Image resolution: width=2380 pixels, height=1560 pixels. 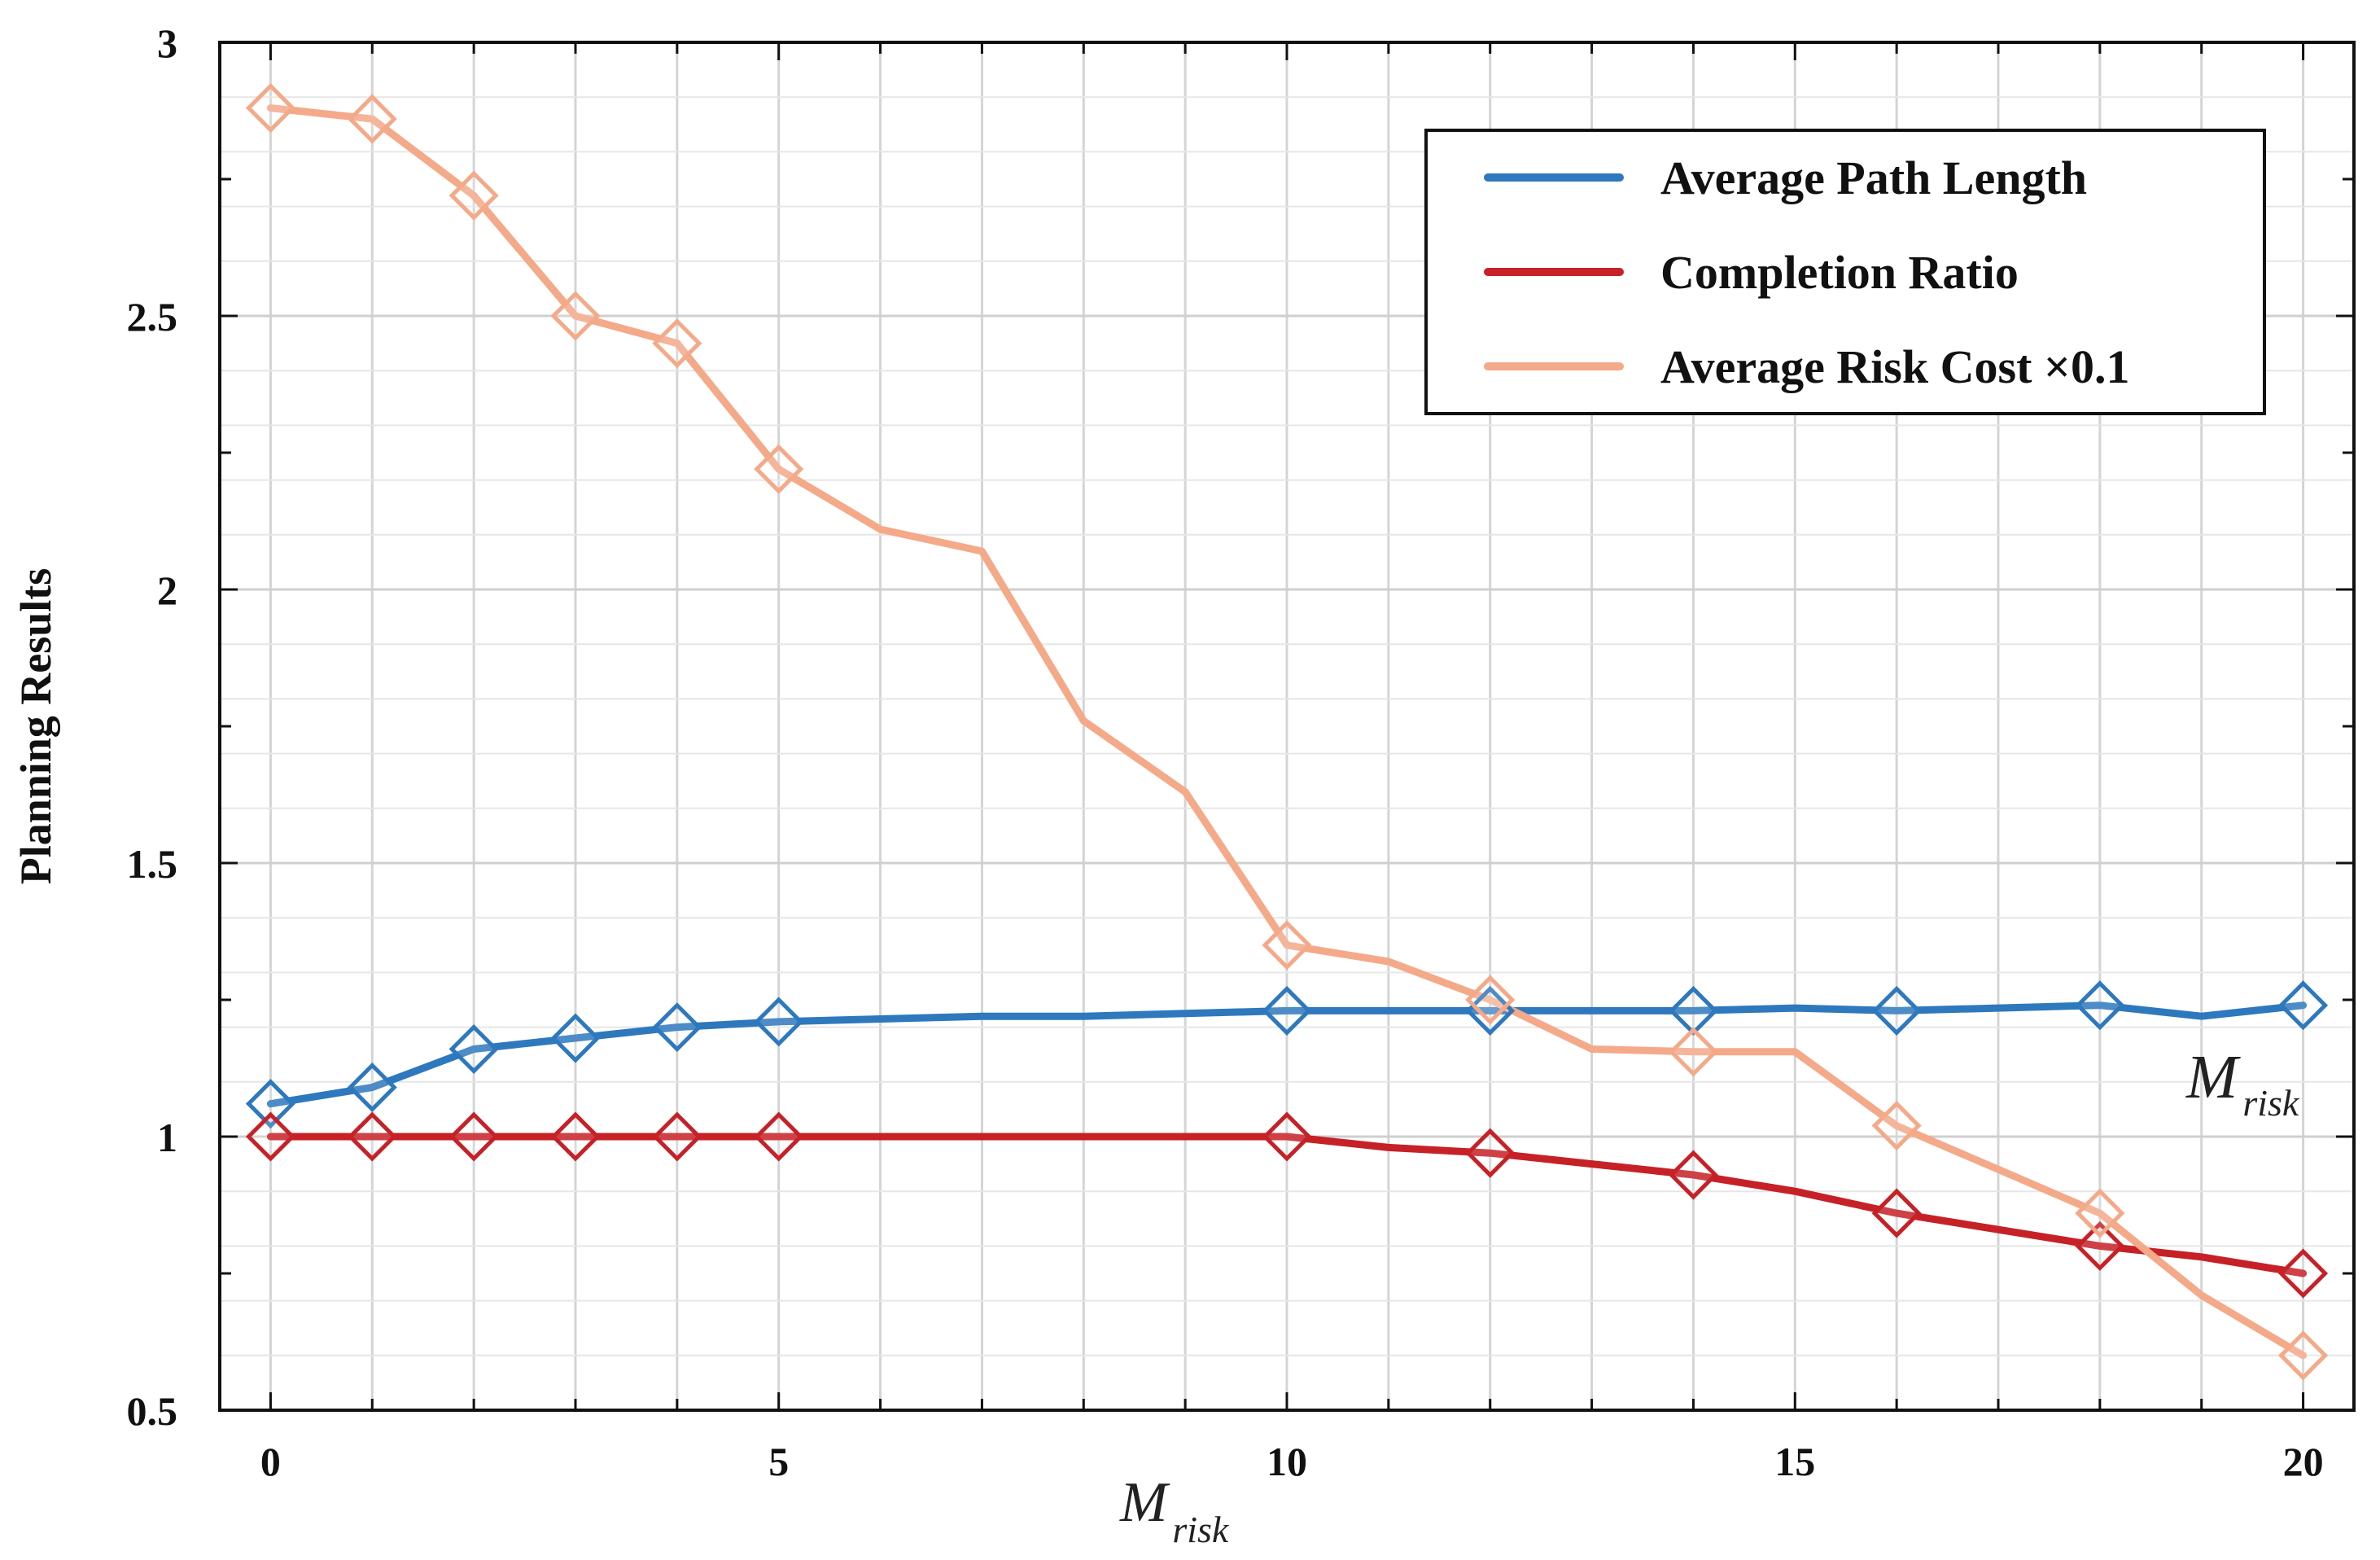 What do you see at coordinates (152, 317) in the screenshot?
I see `y-tick-label: 2.5` at bounding box center [152, 317].